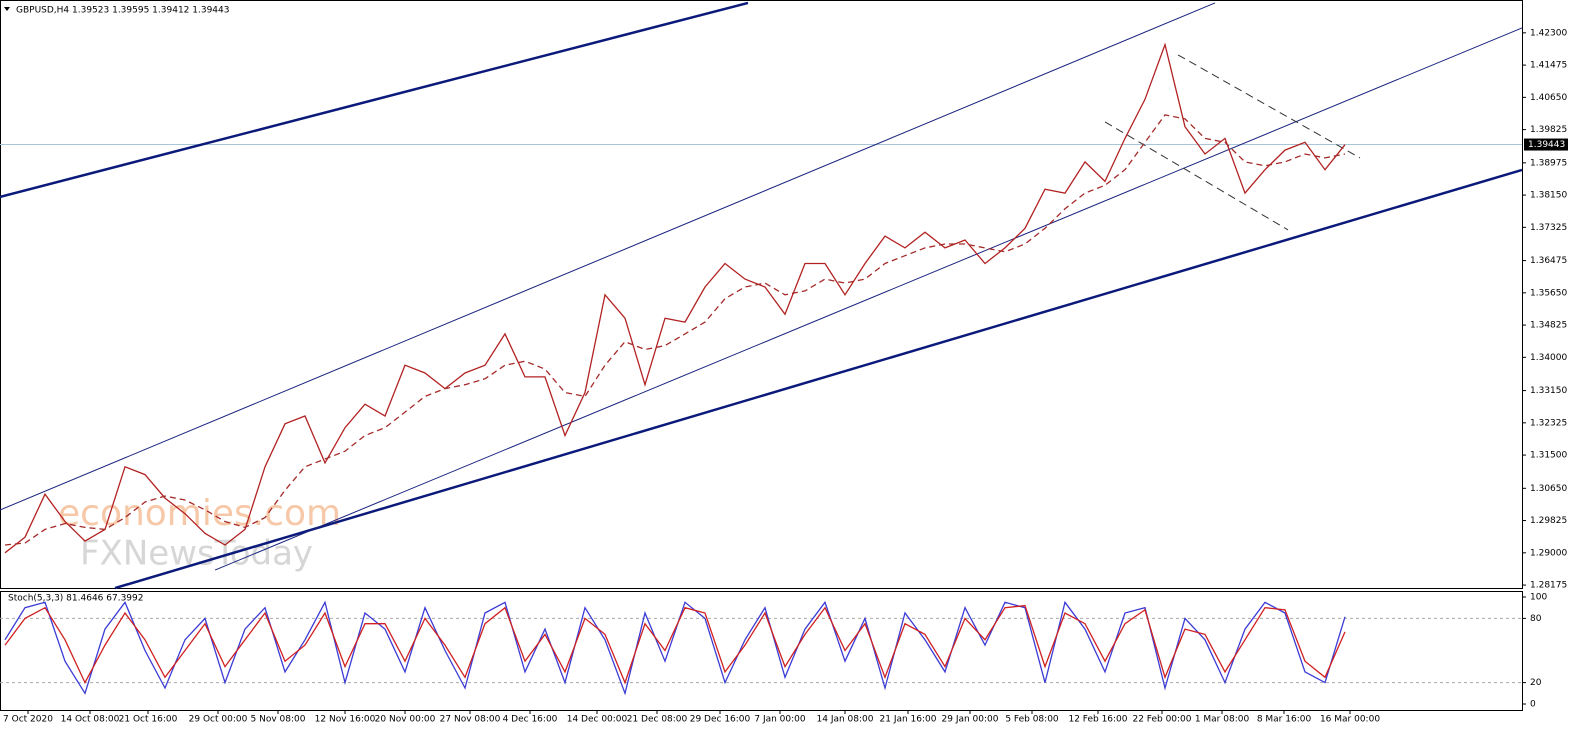  What do you see at coordinates (1548, 66) in the screenshot?
I see `y-tick-label: 1.41475` at bounding box center [1548, 66].